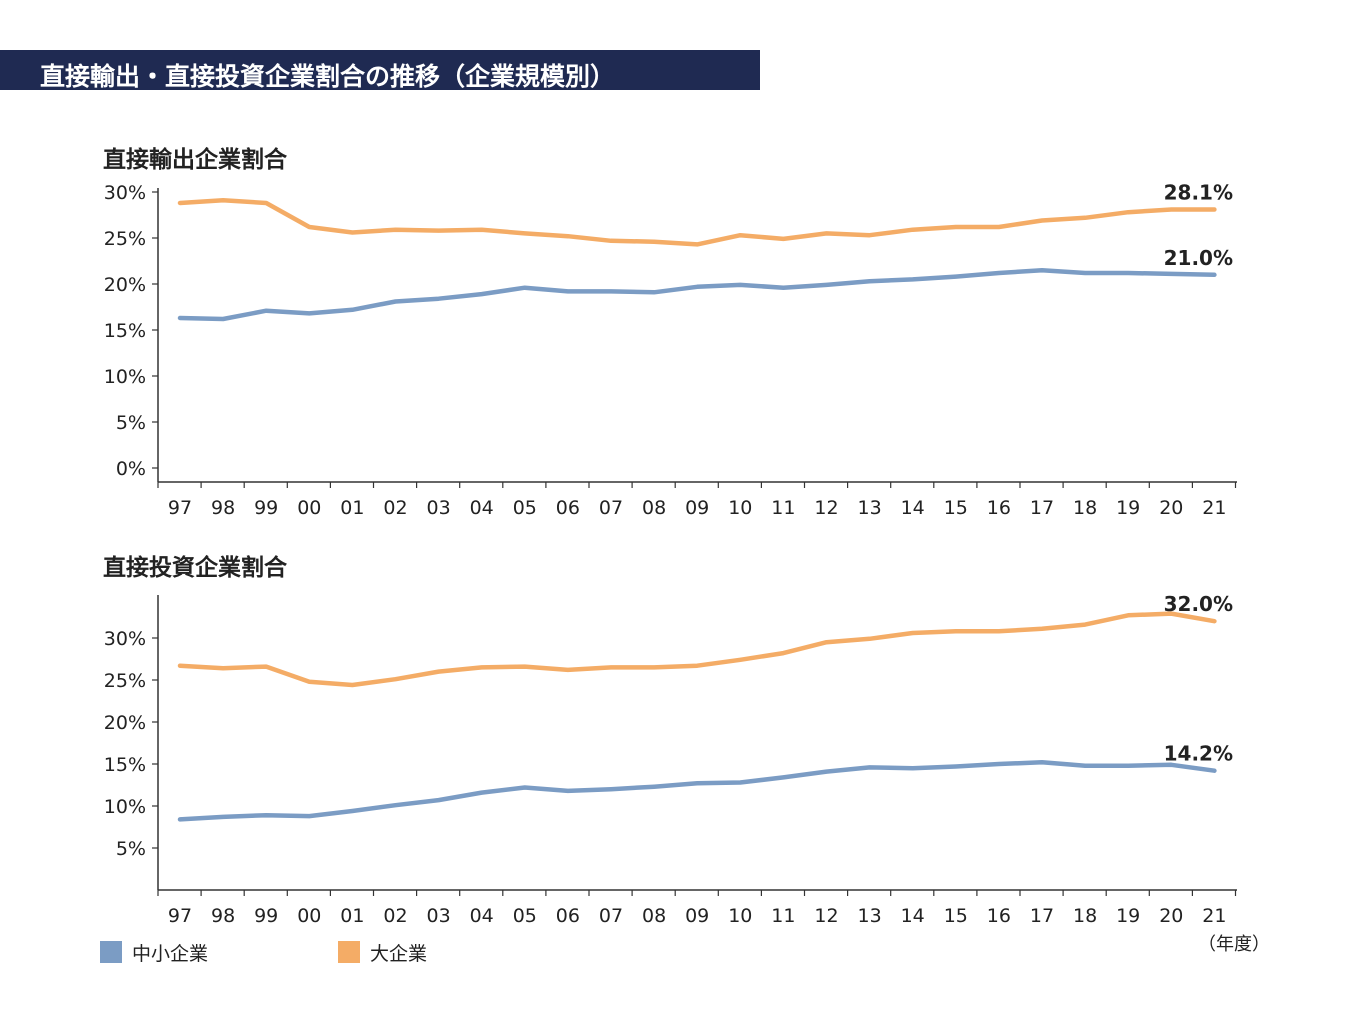  I want to click on page-title-bar: 直接輸出・直接投資企業割合の推移（企業規模別）, so click(380, 70).